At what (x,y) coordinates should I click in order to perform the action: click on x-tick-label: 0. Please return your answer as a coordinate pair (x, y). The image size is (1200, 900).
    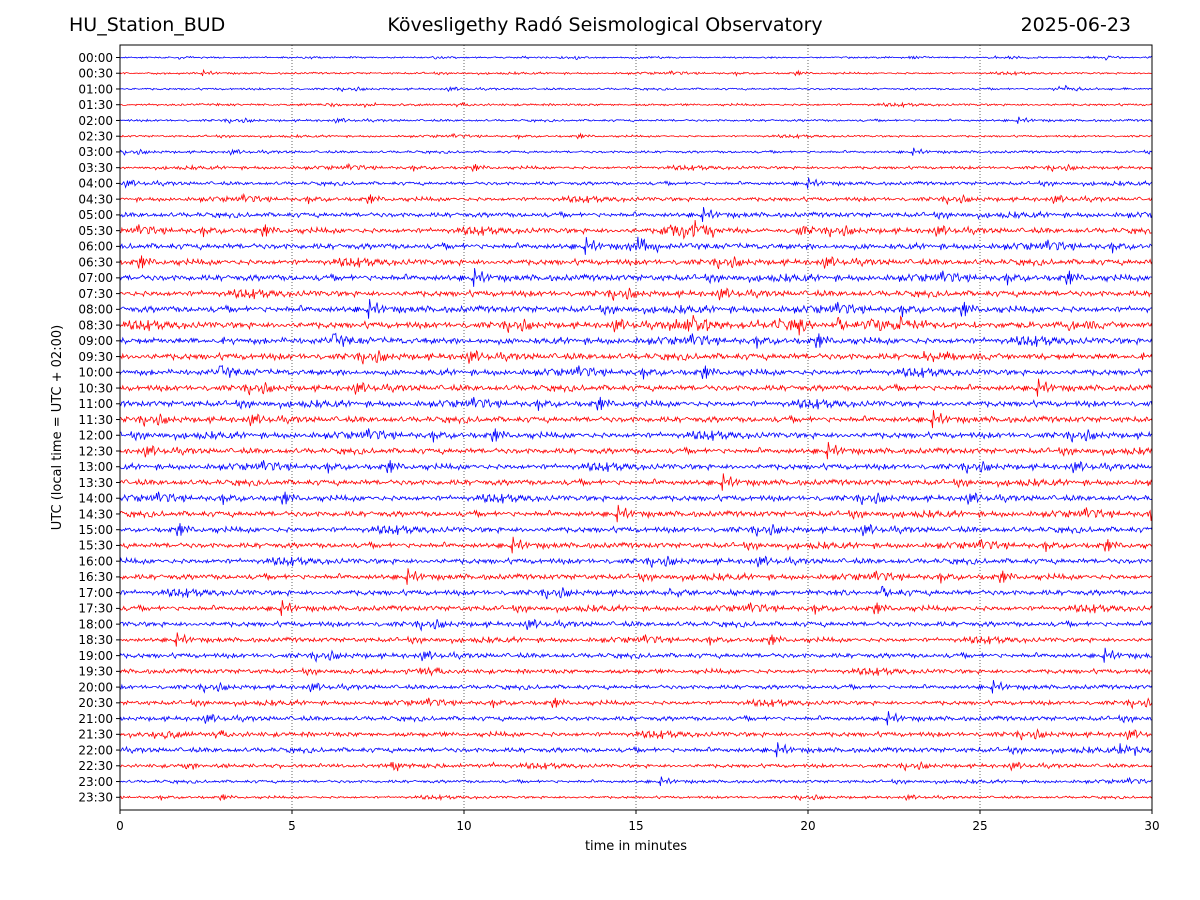
    Looking at the image, I should click on (120, 826).